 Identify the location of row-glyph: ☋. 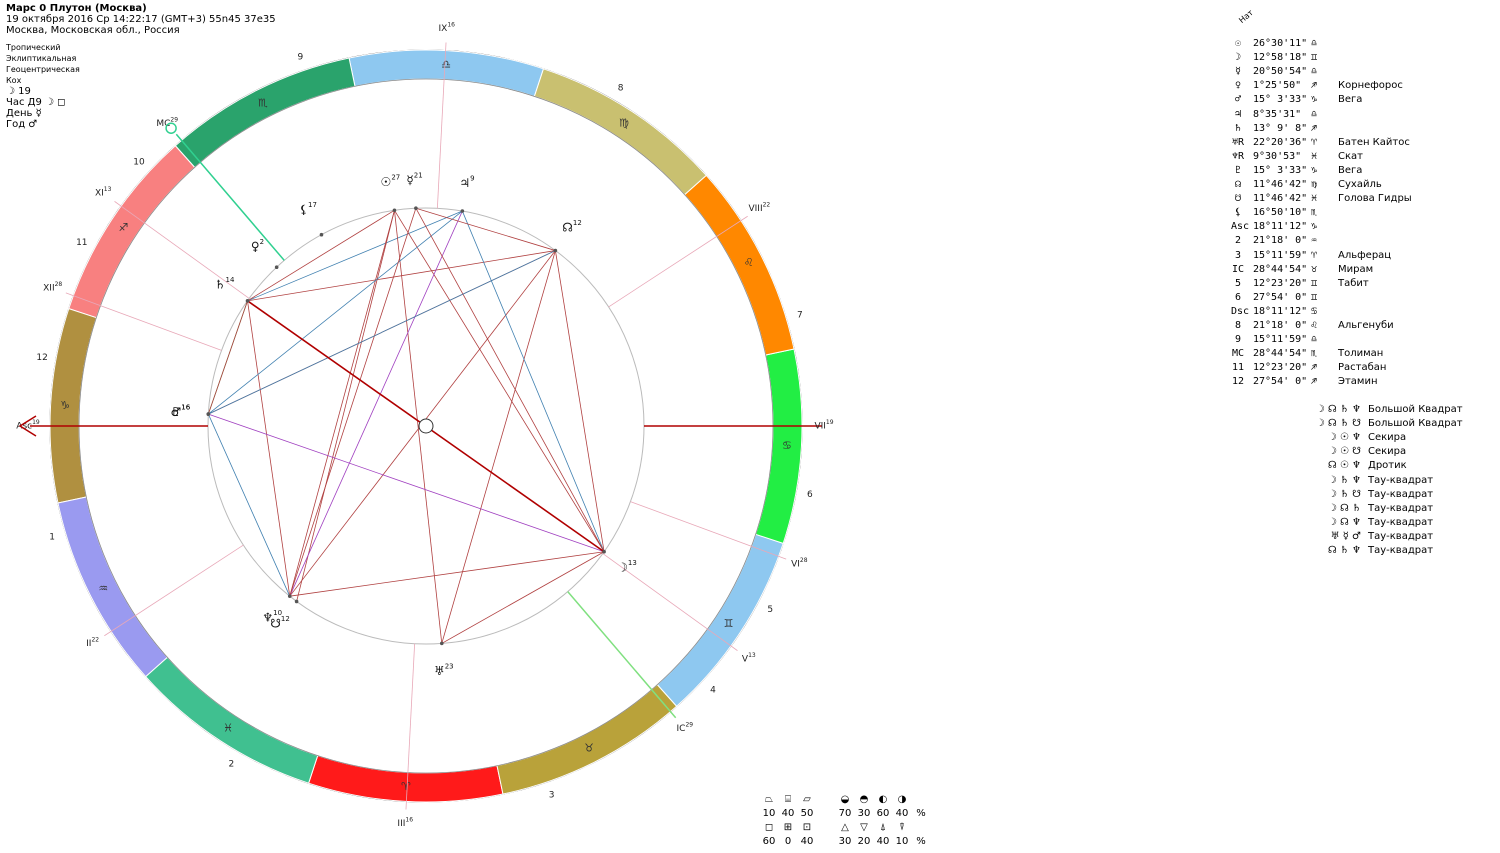
(1238, 199).